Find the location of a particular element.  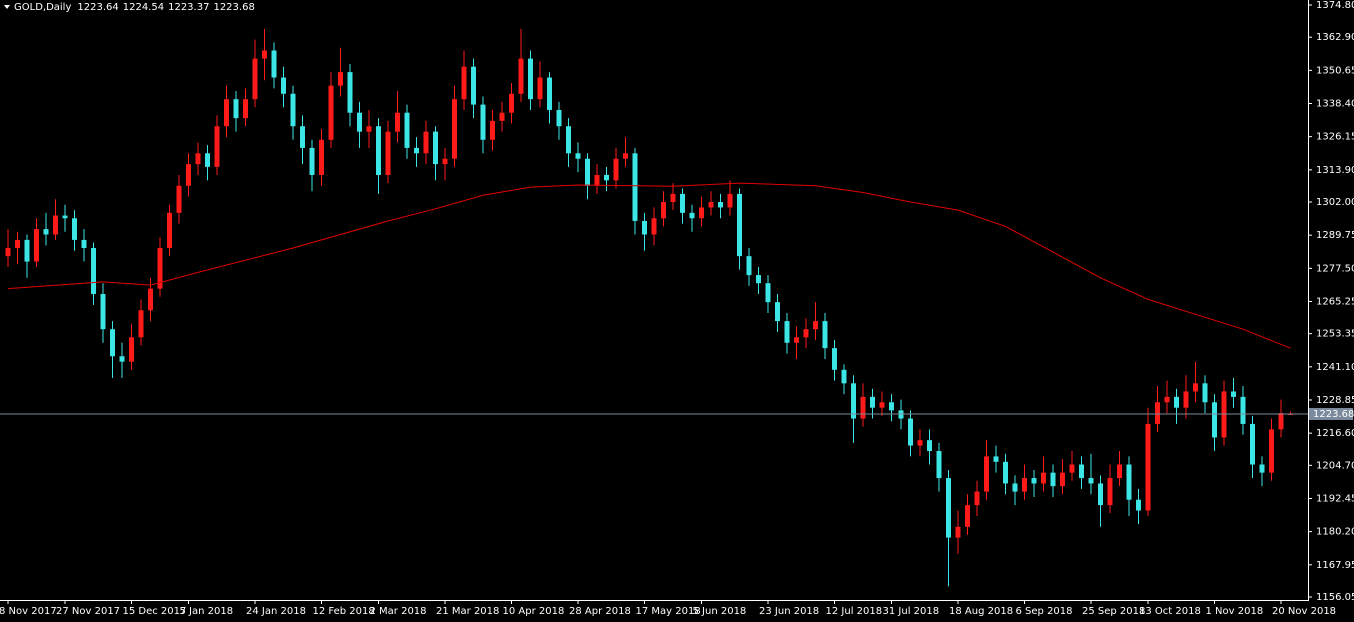

x-tick-label: 17 May 2018 is located at coordinates (668, 611).